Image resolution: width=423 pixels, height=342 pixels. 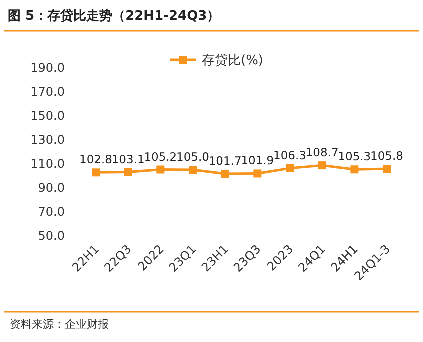 What do you see at coordinates (322, 153) in the screenshot?
I see `data-label: 108.7` at bounding box center [322, 153].